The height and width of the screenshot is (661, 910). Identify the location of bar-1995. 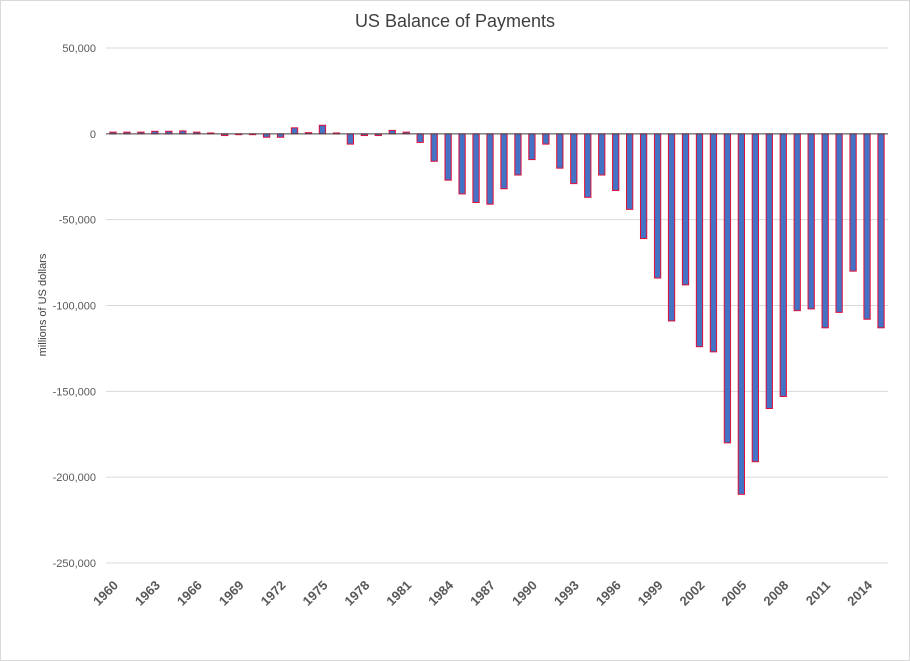
(602, 154).